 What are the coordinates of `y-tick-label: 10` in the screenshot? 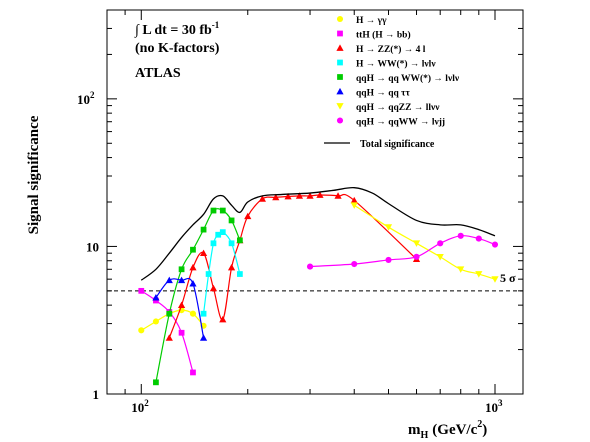 It's located at (92, 246).